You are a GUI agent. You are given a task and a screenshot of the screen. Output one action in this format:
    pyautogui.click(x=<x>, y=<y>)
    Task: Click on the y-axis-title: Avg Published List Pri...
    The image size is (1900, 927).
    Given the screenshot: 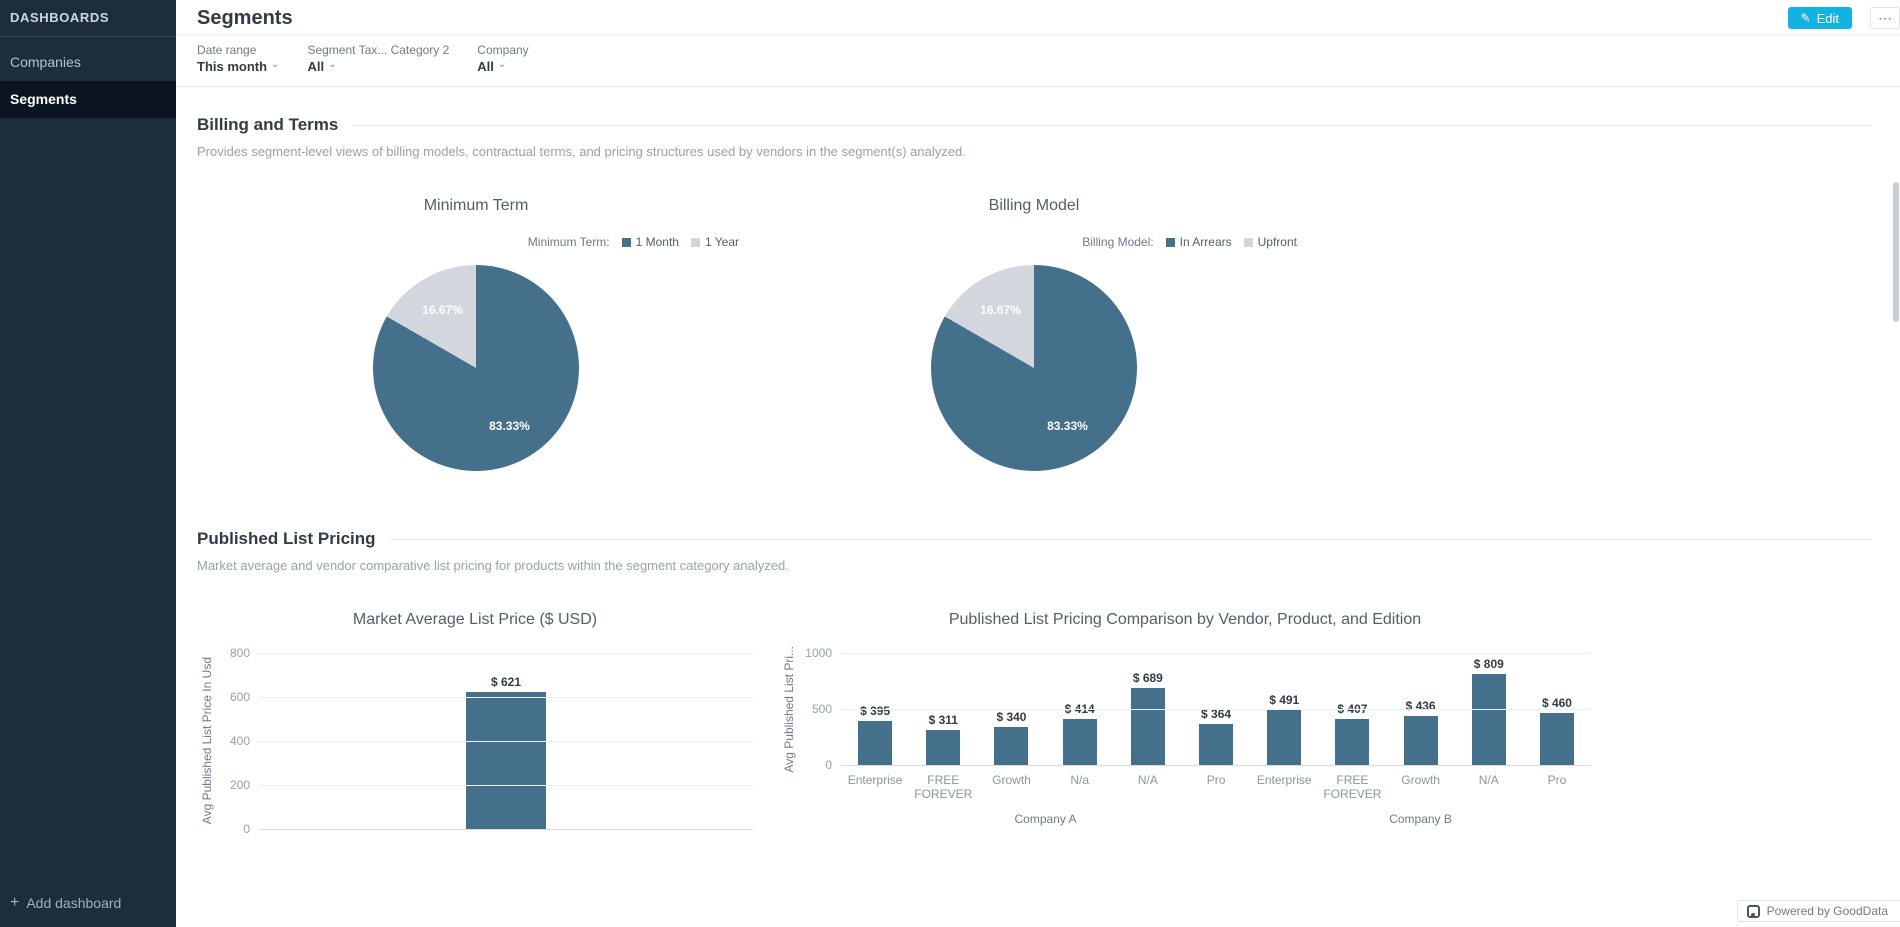 What is the action you would take?
    pyautogui.click(x=789, y=709)
    